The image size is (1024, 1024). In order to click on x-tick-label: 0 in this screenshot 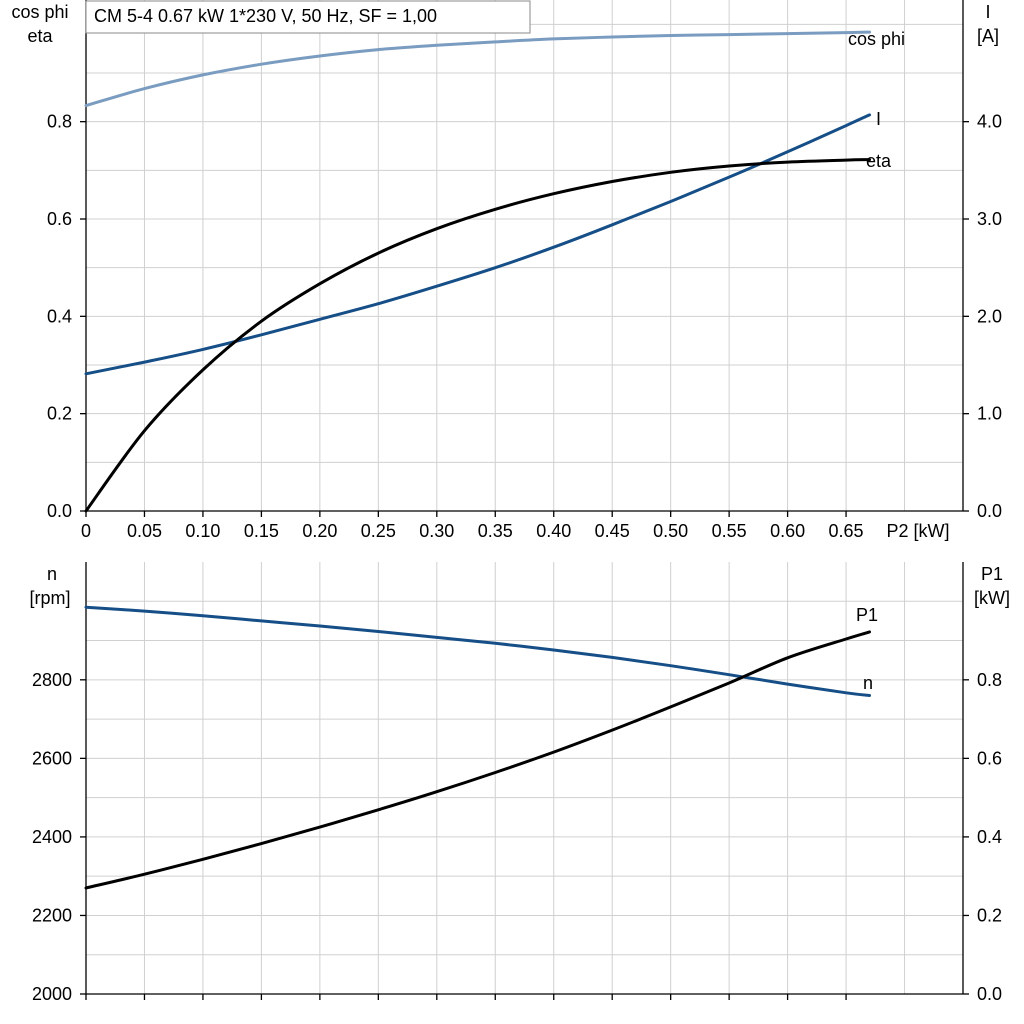, I will do `click(86, 531)`.